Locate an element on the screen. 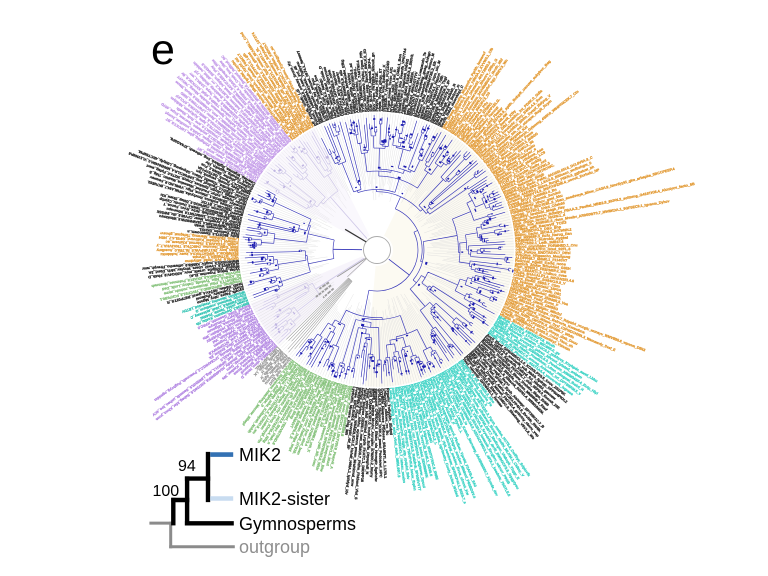 The height and width of the screenshot is (576, 768). svg-text: Kdir_9L573T.3_Aapmk_BKF4. is located at coordinates (370, 85).